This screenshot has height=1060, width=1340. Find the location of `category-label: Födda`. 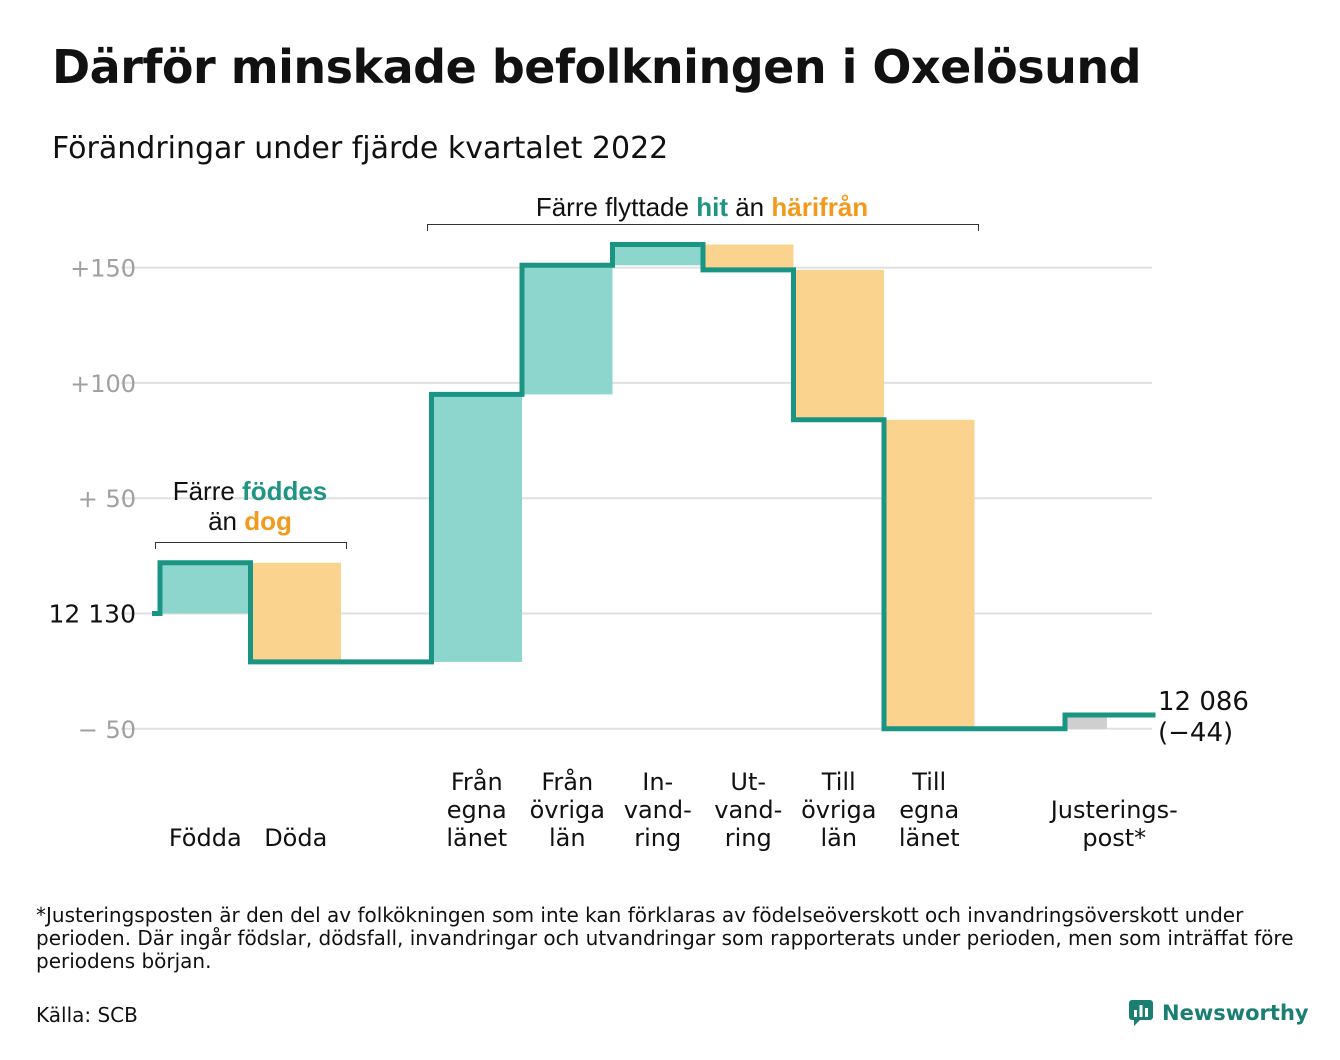

category-label: Födda is located at coordinates (205, 838).